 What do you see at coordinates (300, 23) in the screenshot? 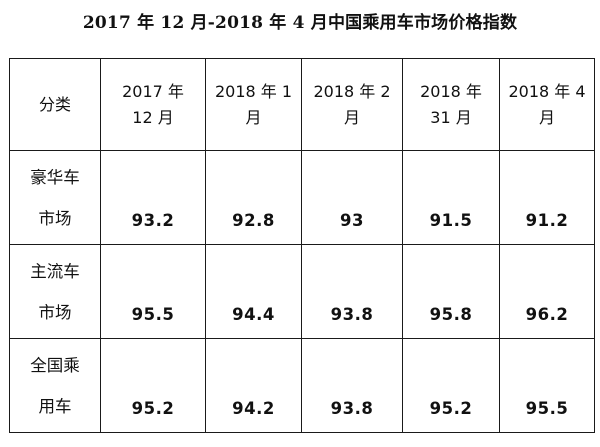
I see `page-title: 2017 年 12 月-2018 年 4 月中国乘用车市场价格指数` at bounding box center [300, 23].